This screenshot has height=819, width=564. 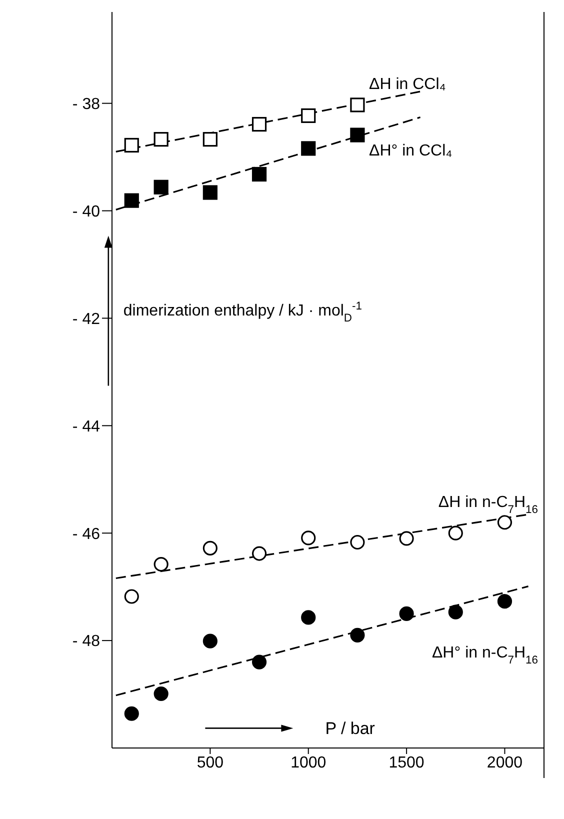 What do you see at coordinates (86, 641) in the screenshot?
I see `y-tick-label: - 48` at bounding box center [86, 641].